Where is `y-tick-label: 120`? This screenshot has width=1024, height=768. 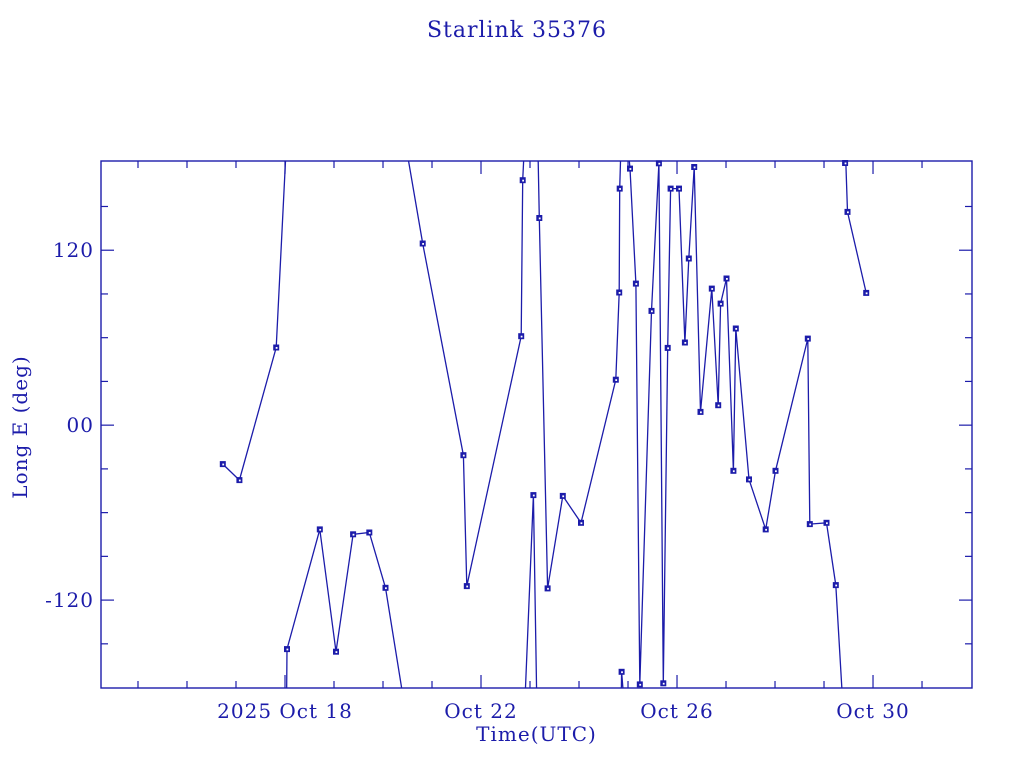
y-tick-label: 120 is located at coordinates (73, 250).